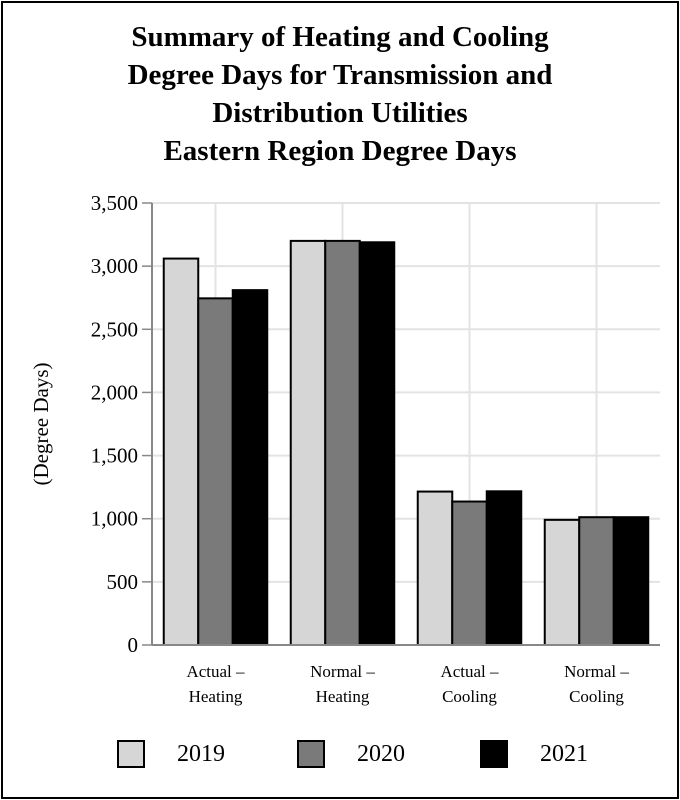 The image size is (680, 800). Describe the element at coordinates (564, 753) in the screenshot. I see `legend-label: 2021` at that location.